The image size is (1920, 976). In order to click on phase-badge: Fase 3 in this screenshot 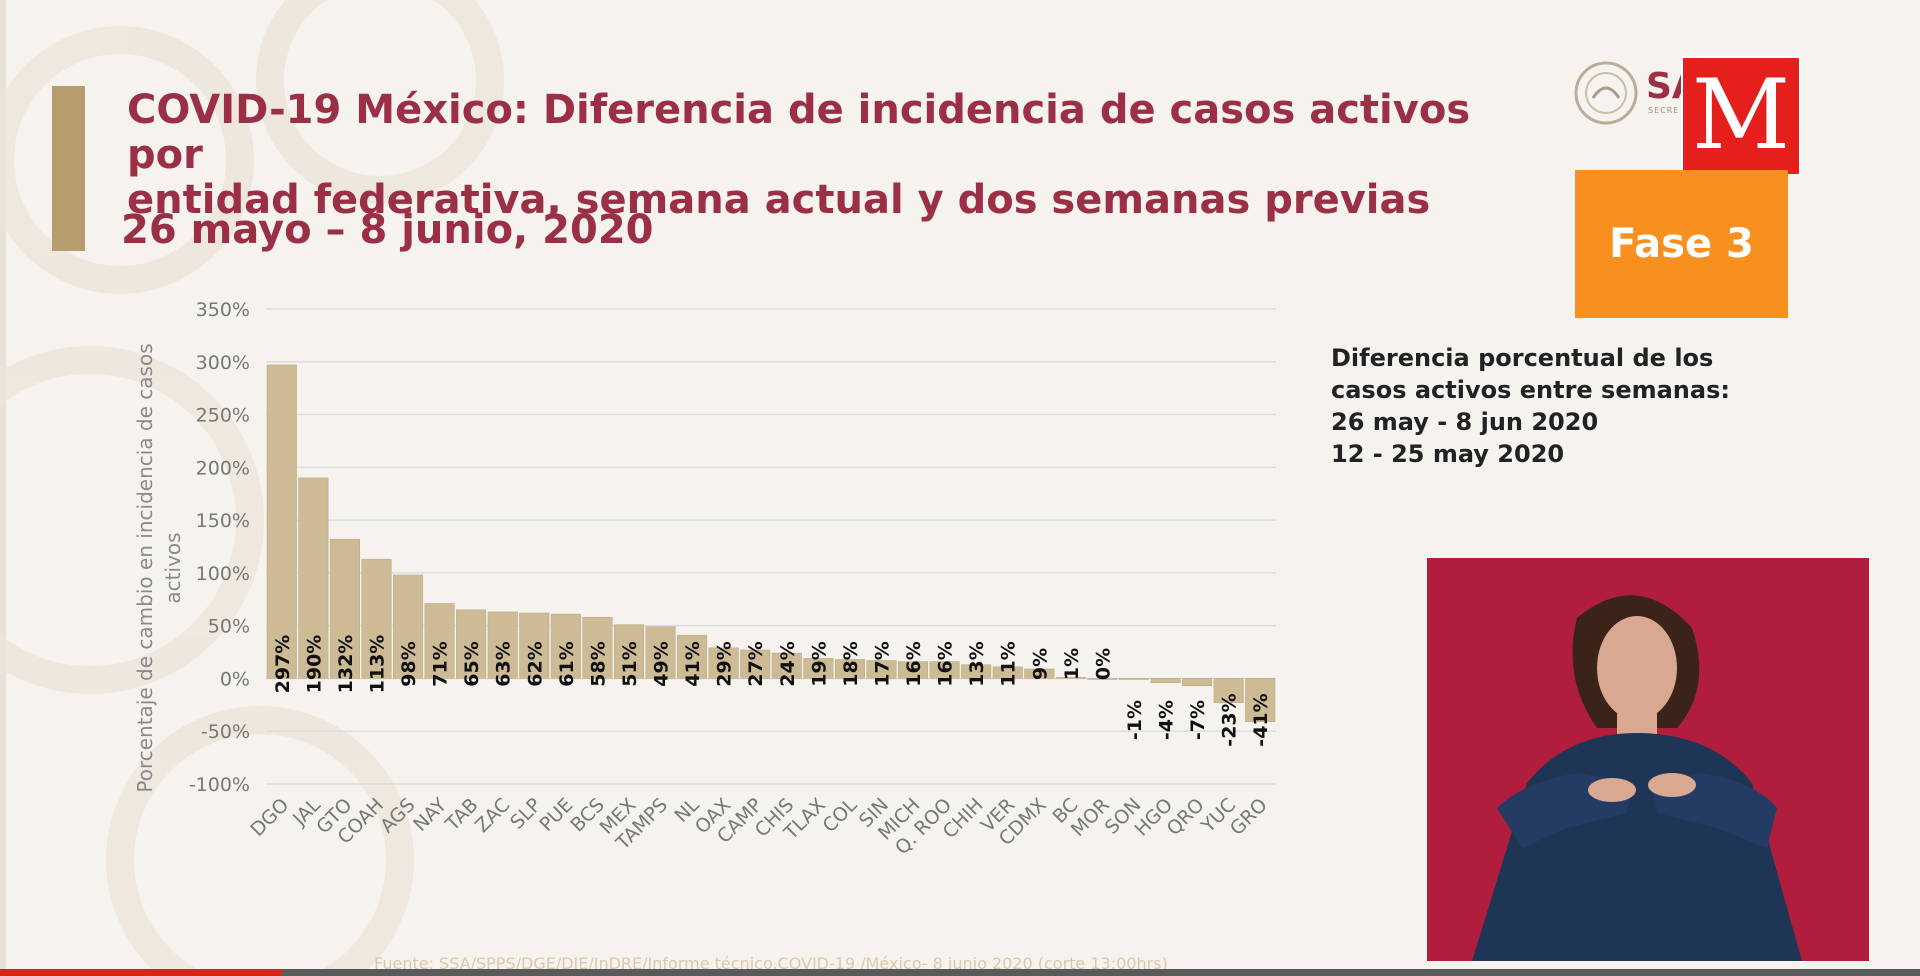, I will do `click(1681, 244)`.